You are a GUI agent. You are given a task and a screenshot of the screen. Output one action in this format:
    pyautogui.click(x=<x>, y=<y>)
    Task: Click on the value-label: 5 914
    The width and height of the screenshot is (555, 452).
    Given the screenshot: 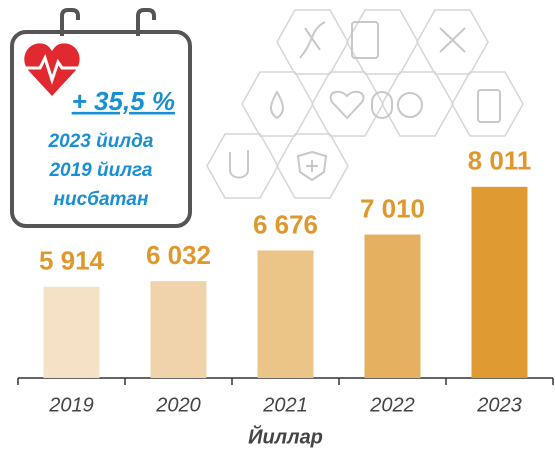 What is the action you would take?
    pyautogui.click(x=72, y=261)
    